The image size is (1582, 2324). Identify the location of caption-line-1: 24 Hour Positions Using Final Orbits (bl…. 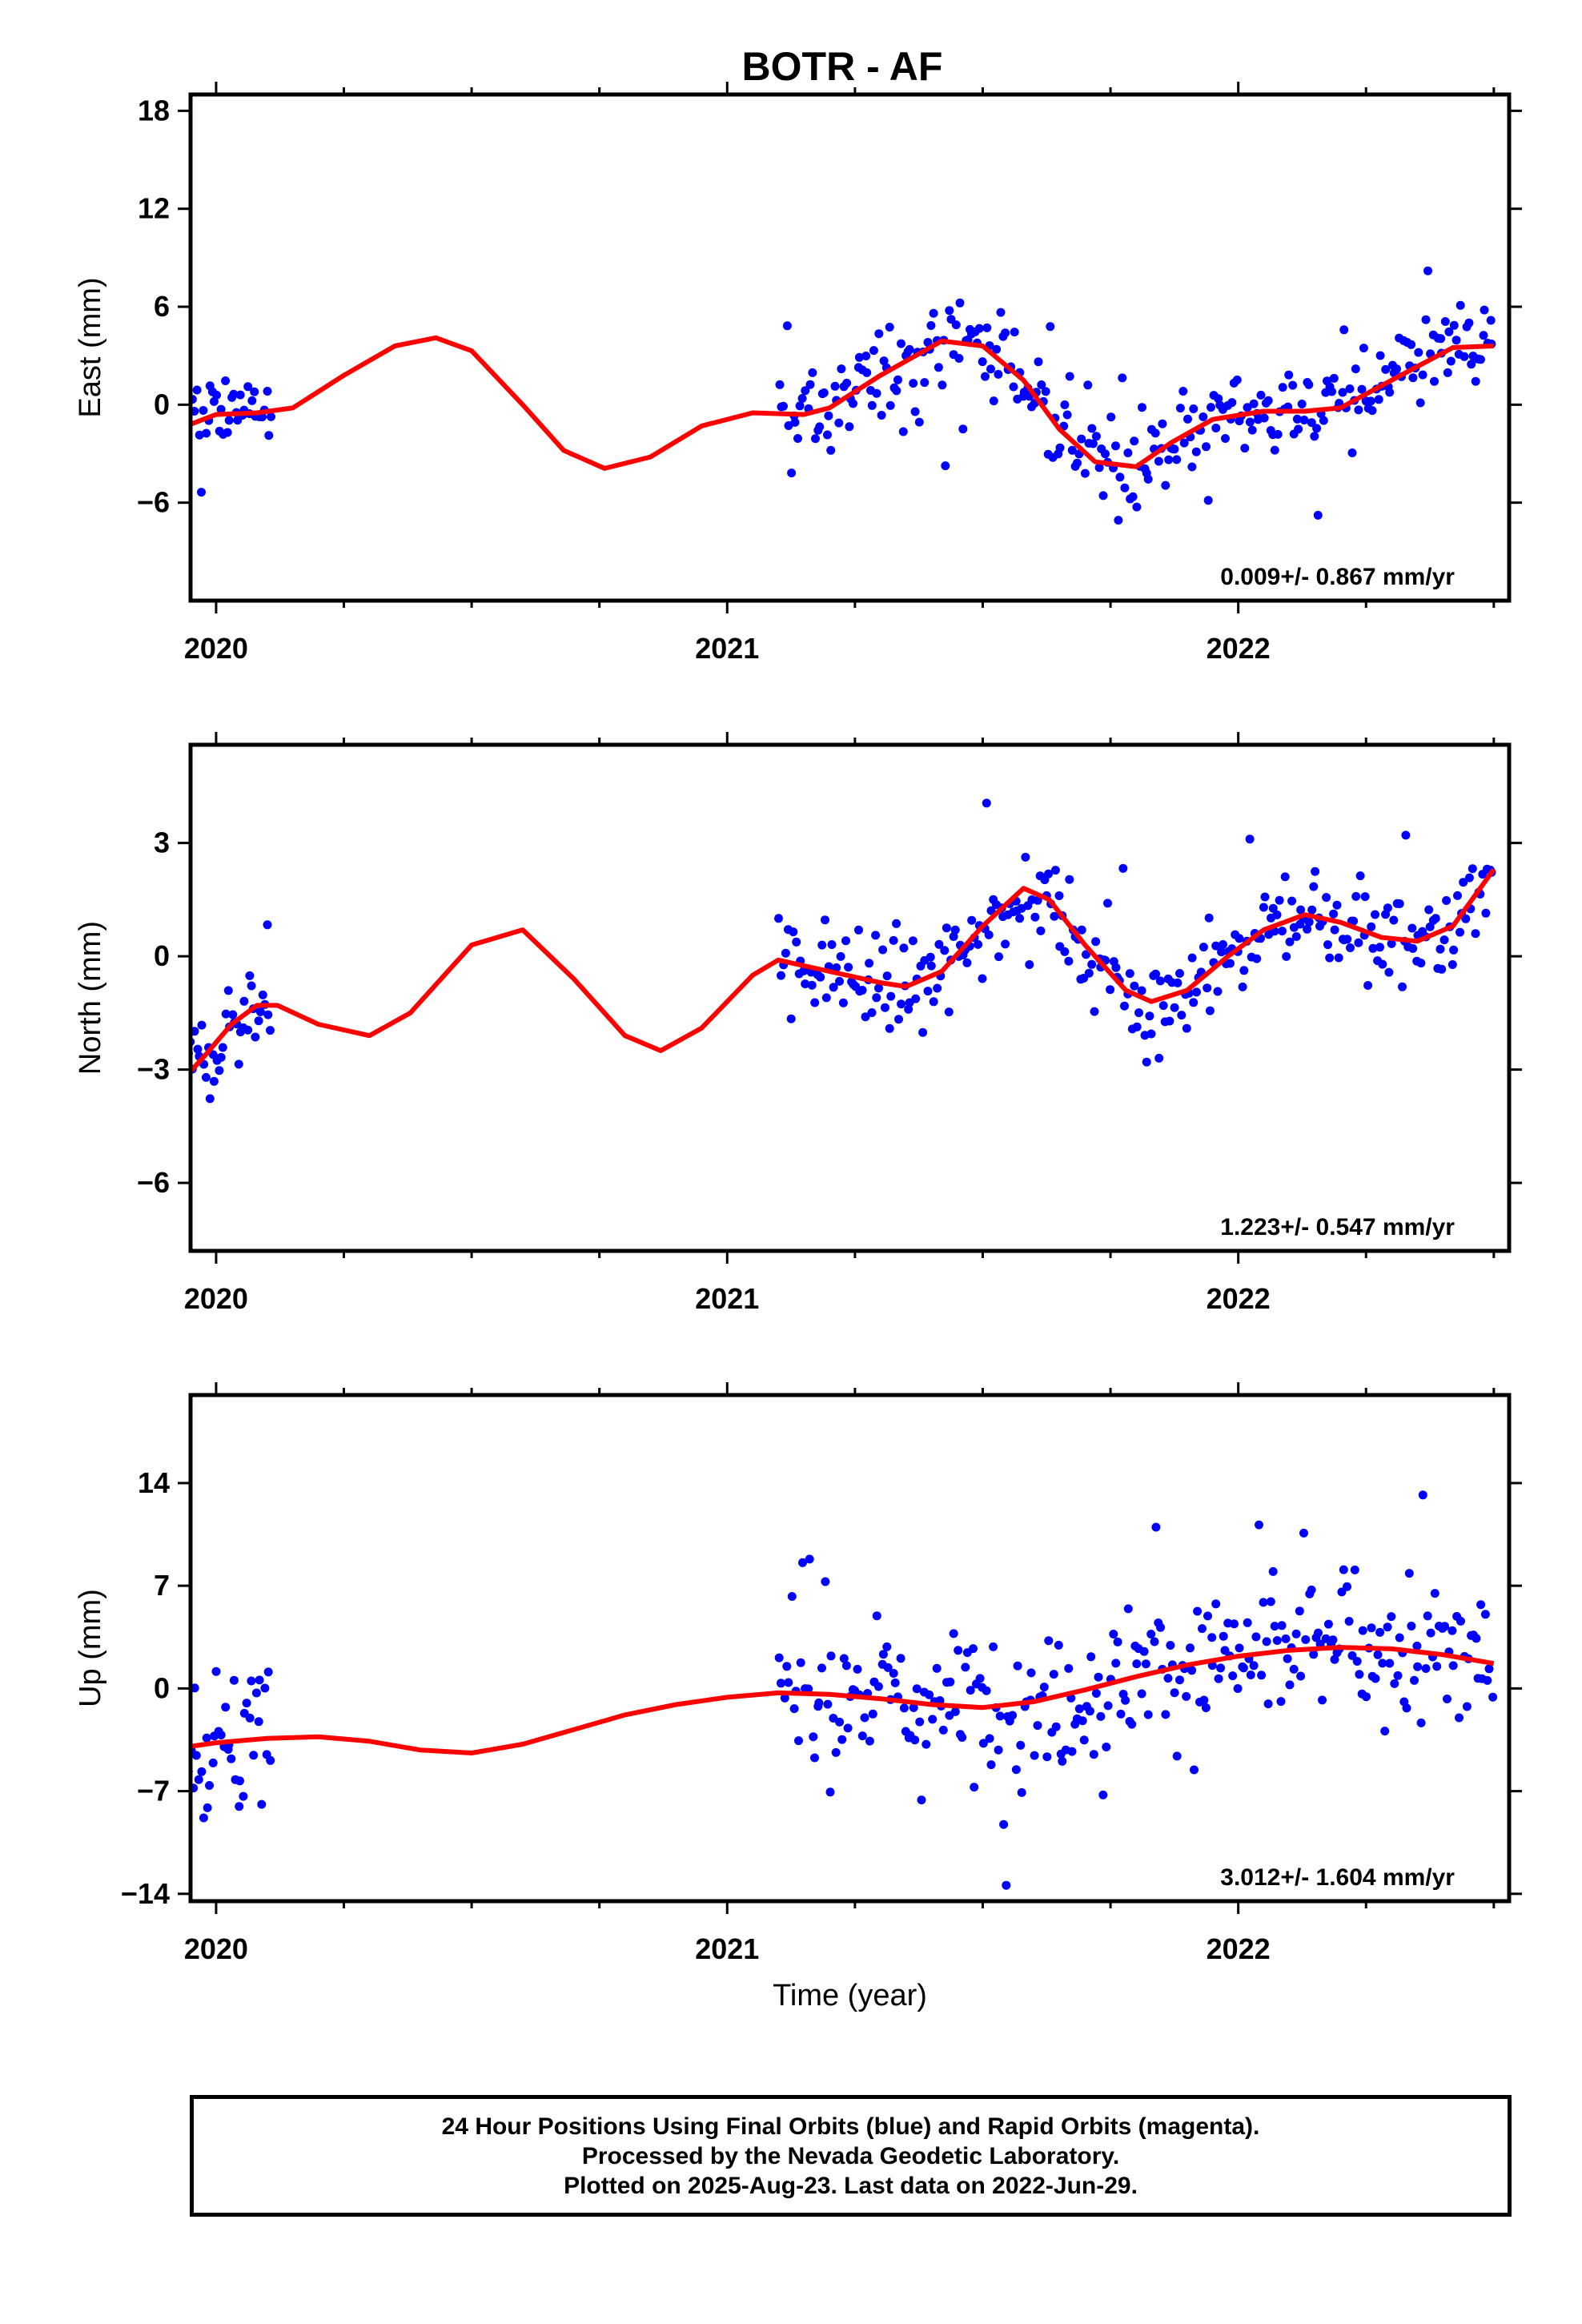
(850, 2126).